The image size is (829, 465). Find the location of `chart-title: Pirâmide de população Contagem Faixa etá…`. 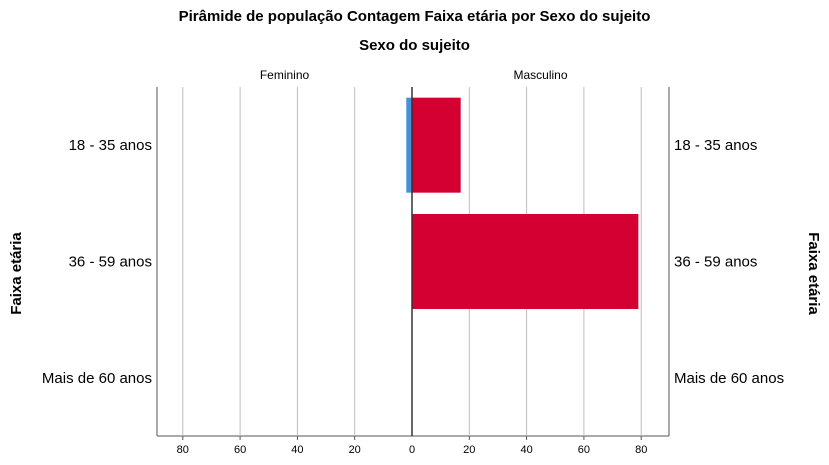

chart-title: Pirâmide de população Contagem Faixa etá… is located at coordinates (414, 16).